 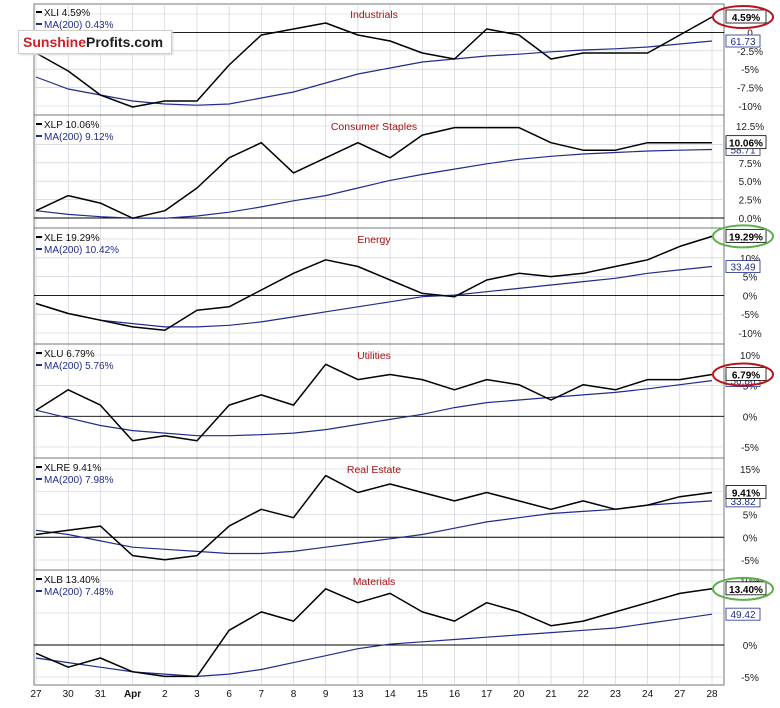 What do you see at coordinates (79, 137) in the screenshot?
I see `legend-ma: MA(200) 9.12%` at bounding box center [79, 137].